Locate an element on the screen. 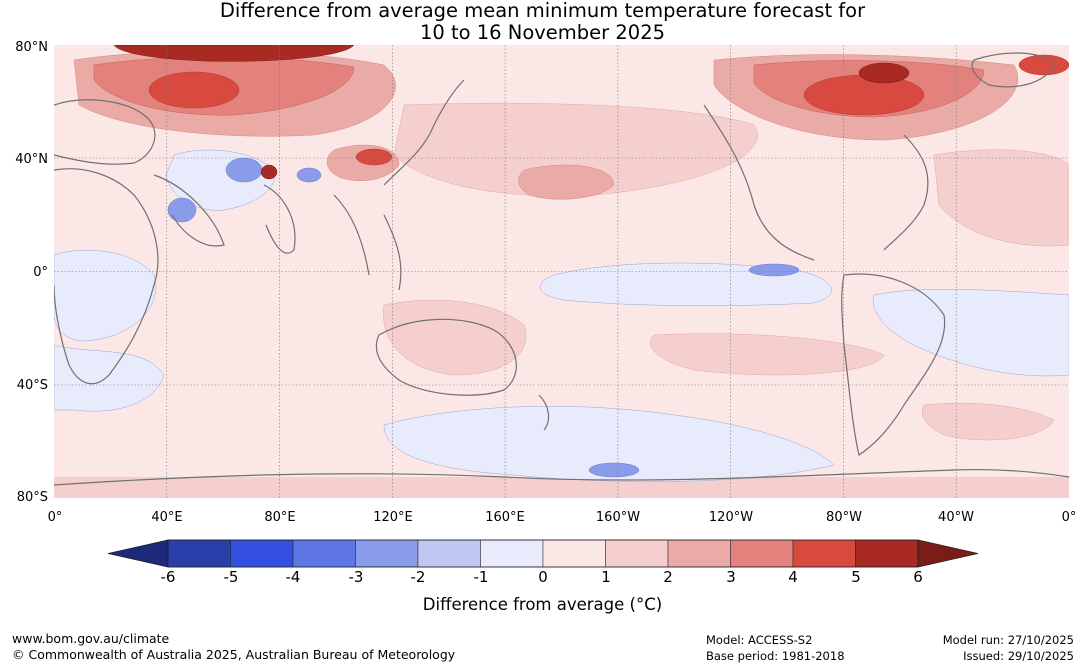  cb-tick-6: 6 is located at coordinates (918, 577).